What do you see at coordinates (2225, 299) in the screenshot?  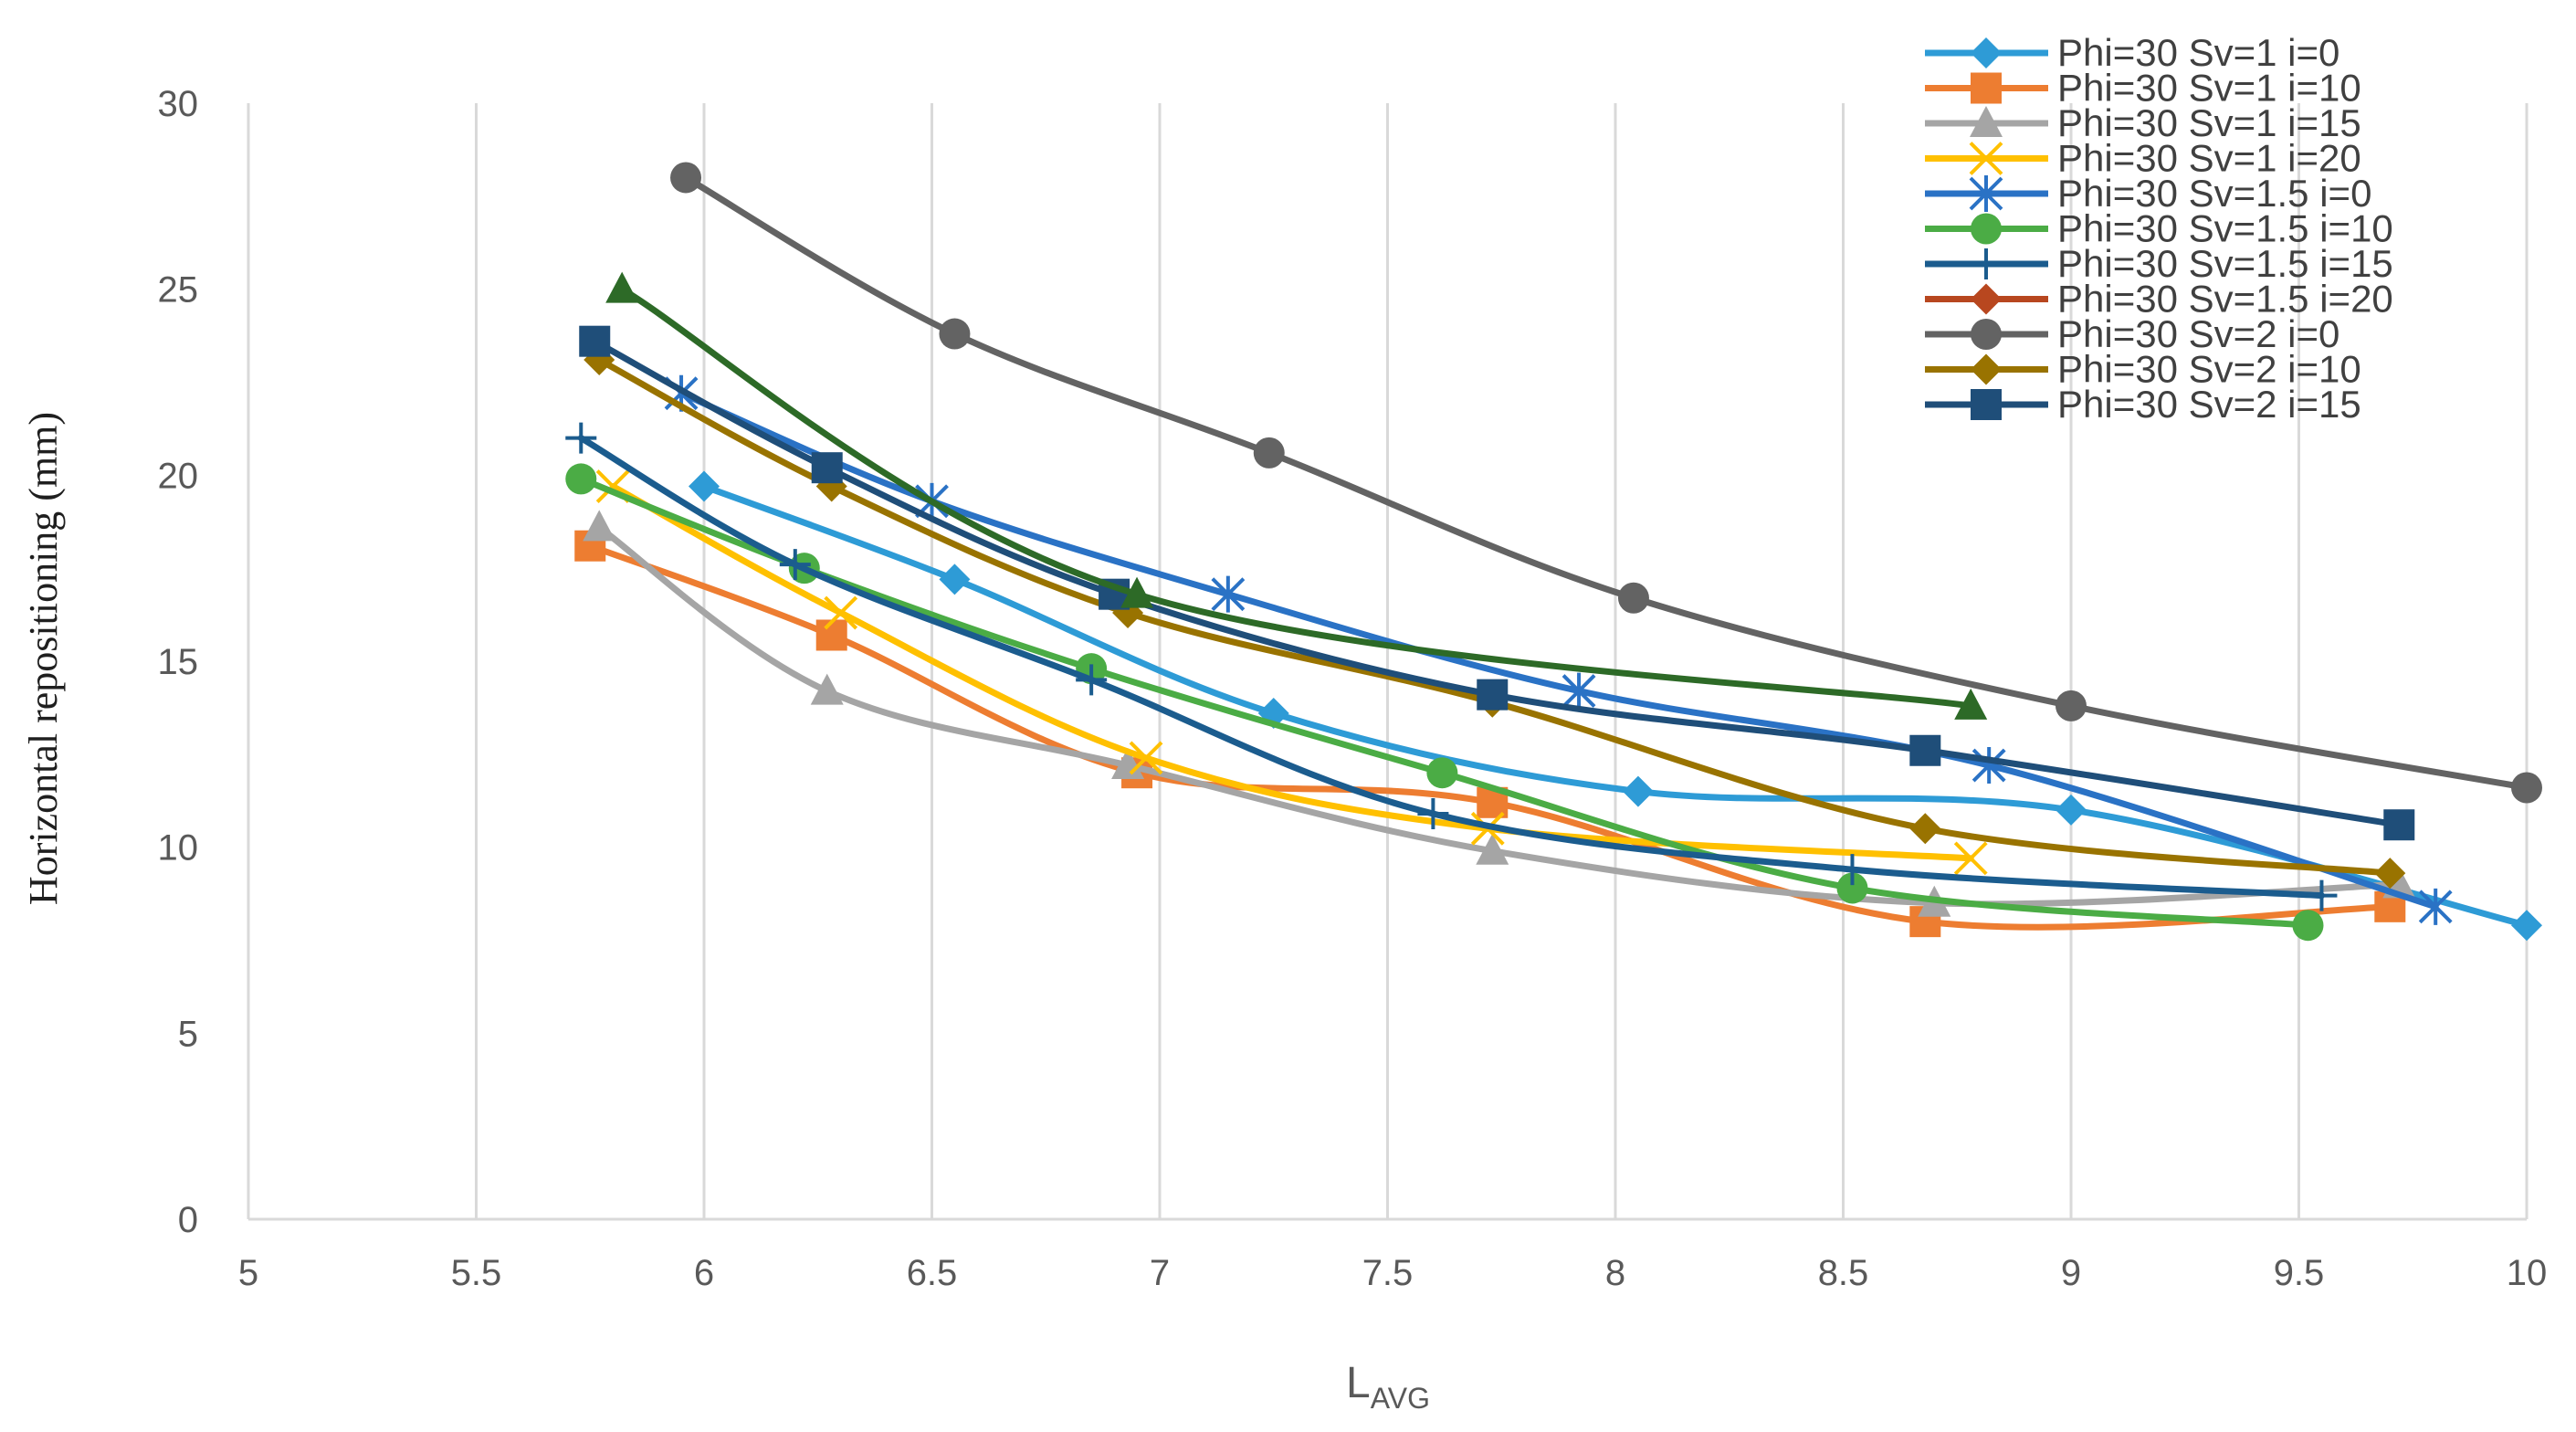 I see `legend-label: Phi=30 Sv=1.5 i=20` at bounding box center [2225, 299].